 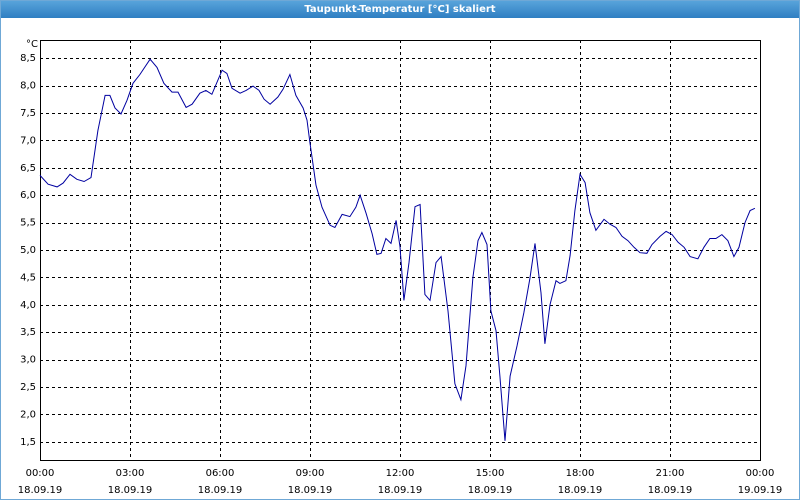 What do you see at coordinates (28, 113) in the screenshot?
I see `y-tick-label: 7,5` at bounding box center [28, 113].